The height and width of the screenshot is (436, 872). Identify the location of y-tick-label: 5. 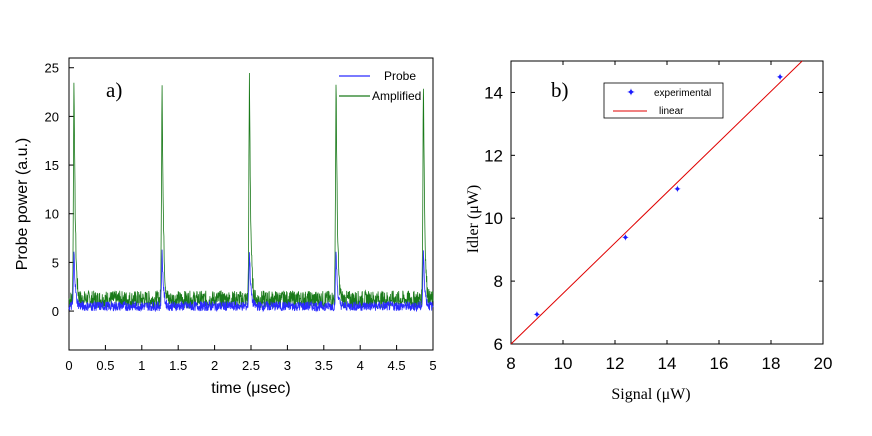
(55, 262).